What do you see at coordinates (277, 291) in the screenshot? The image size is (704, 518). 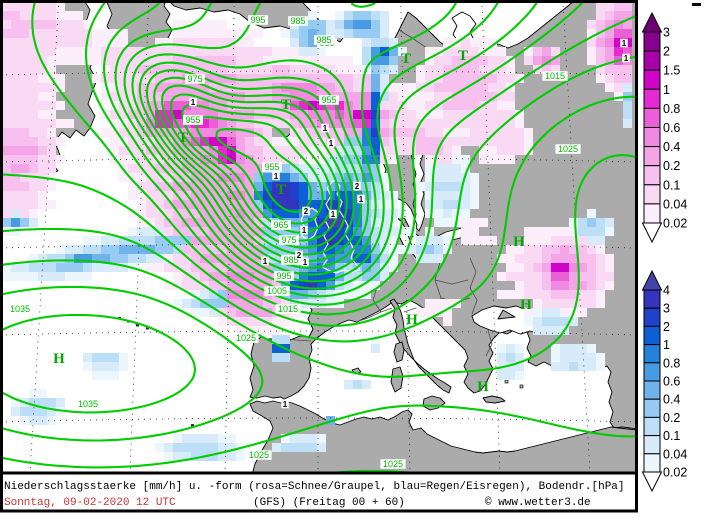 I see `svg-text: 1005` at bounding box center [277, 291].